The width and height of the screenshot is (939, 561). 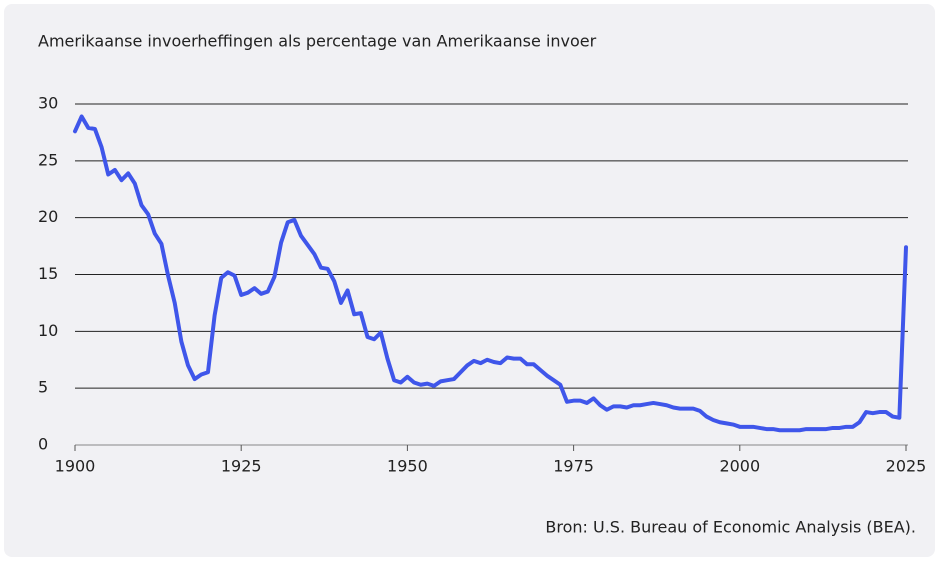 I want to click on y-tick-label: 10, so click(x=48, y=330).